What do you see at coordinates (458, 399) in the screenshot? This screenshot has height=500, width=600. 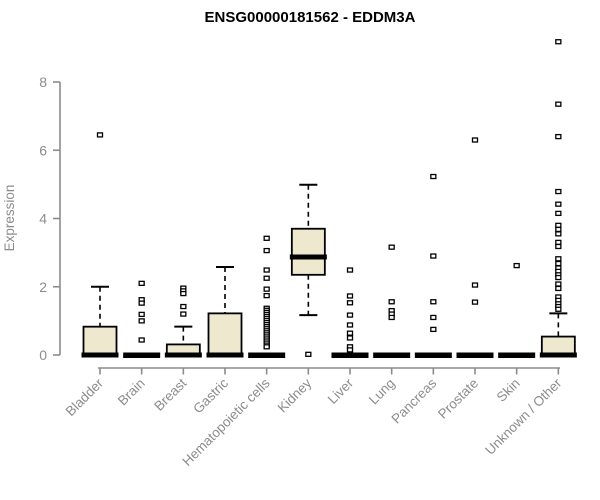 I see `x-category-label: Prostate` at bounding box center [458, 399].